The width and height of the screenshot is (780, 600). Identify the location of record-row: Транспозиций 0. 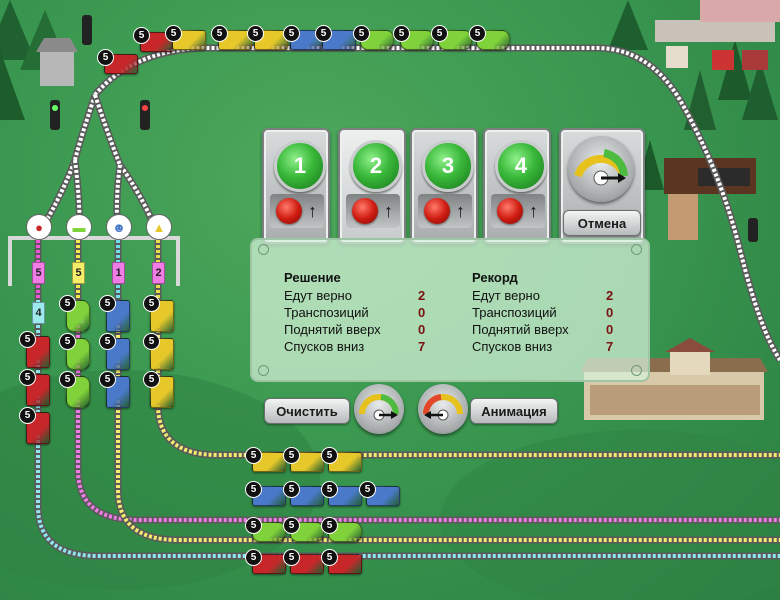
(547, 312).